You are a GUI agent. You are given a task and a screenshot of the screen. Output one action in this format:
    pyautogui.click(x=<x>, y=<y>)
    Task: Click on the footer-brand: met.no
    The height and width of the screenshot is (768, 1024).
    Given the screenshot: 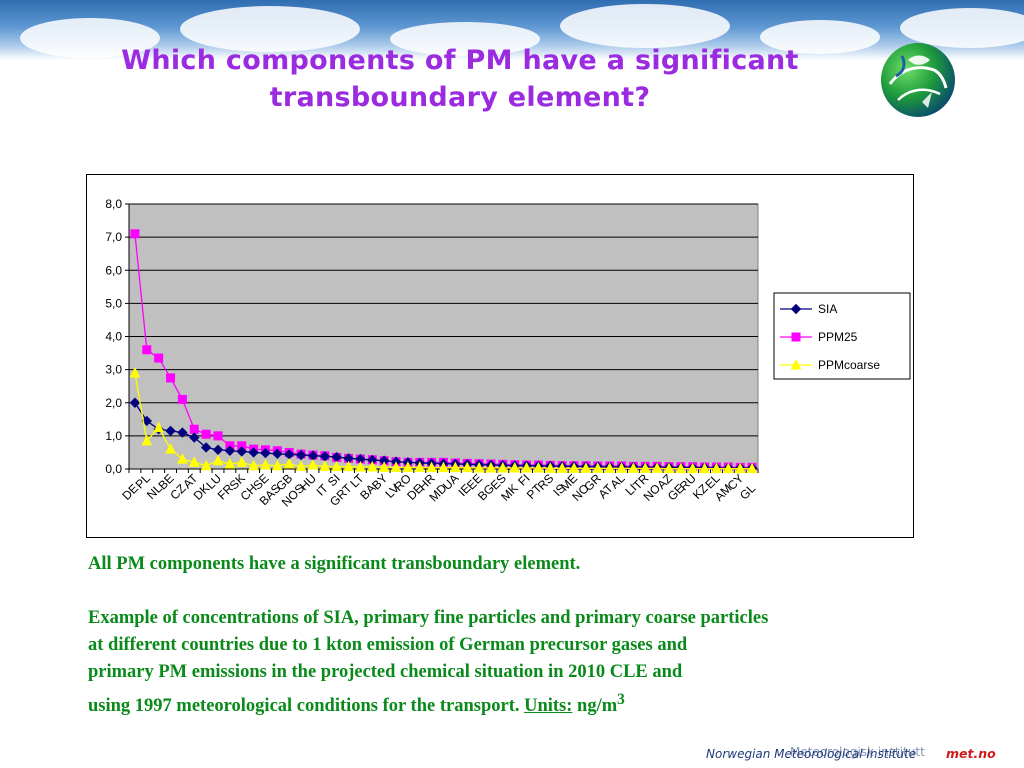 What is the action you would take?
    pyautogui.click(x=971, y=753)
    